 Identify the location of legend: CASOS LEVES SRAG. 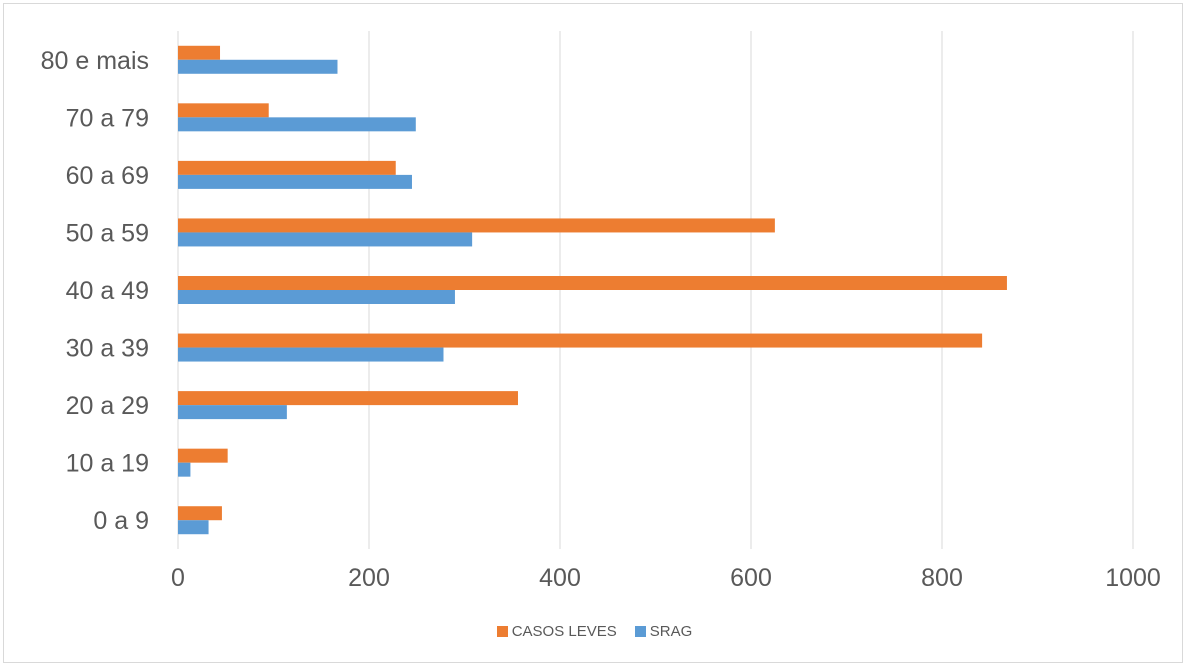
(594, 631).